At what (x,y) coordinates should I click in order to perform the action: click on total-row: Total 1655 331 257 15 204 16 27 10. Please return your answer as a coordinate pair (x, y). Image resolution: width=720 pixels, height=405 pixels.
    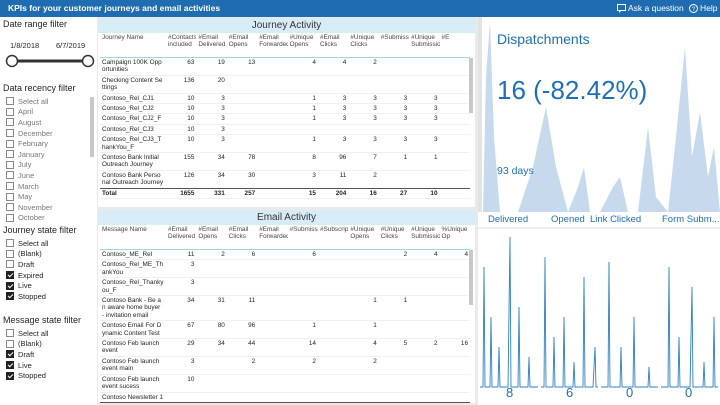
    Looking at the image, I should click on (285, 193).